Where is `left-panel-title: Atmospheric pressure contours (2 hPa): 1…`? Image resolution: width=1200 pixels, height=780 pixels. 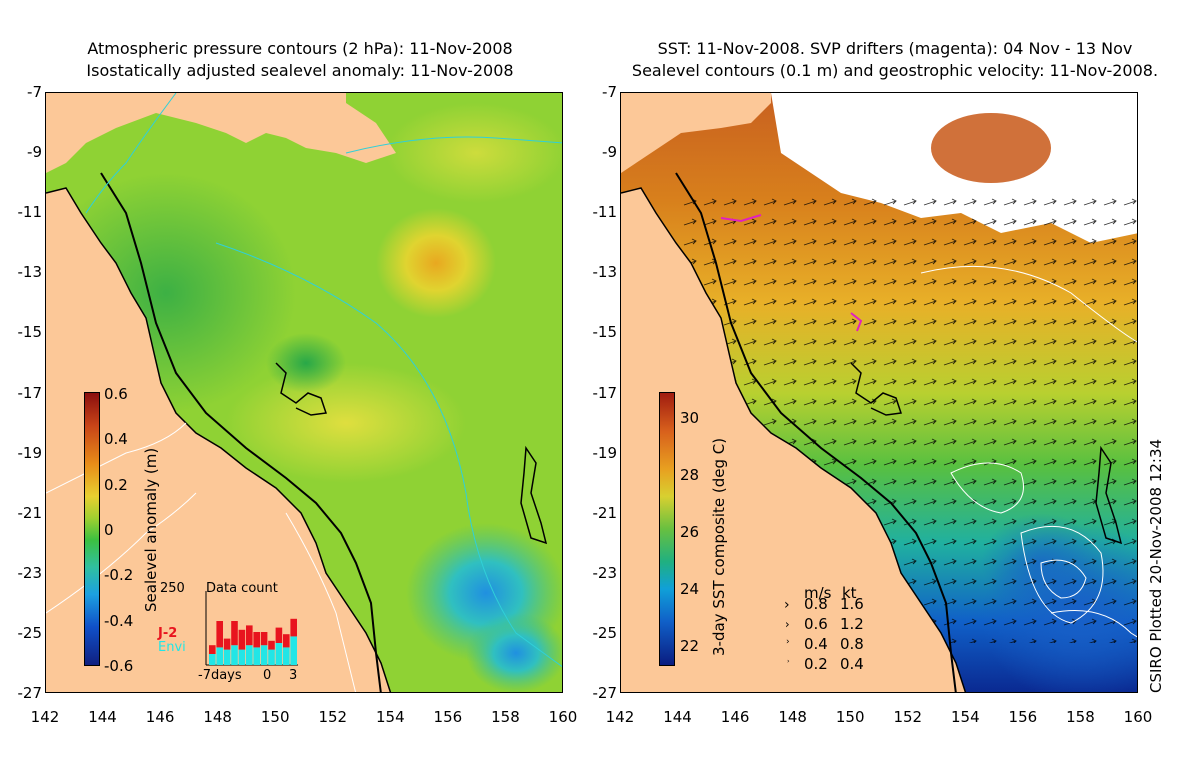 left-panel-title: Atmospheric pressure contours (2 hPa): 1… is located at coordinates (300, 60).